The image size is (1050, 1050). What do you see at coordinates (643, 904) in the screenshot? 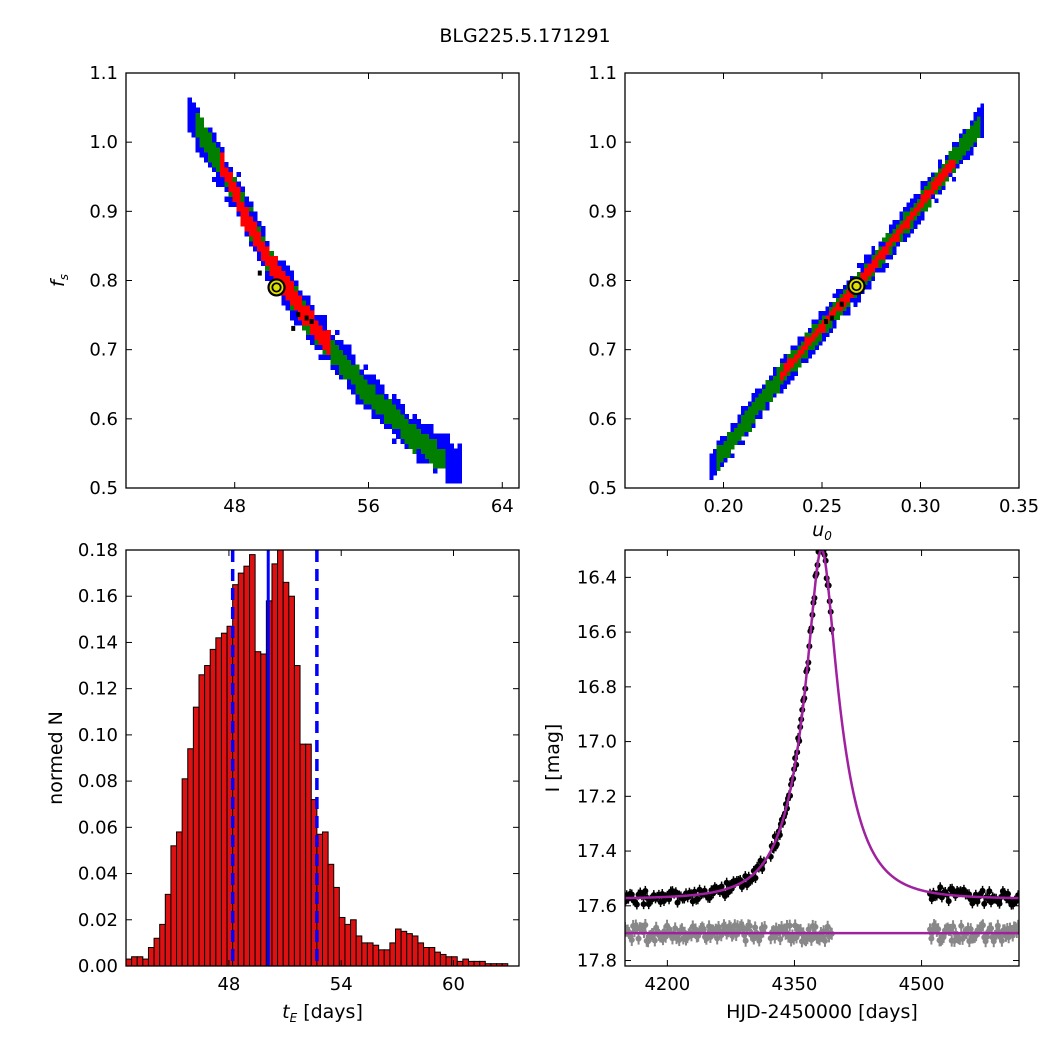
I see `data-point` at bounding box center [643, 904].